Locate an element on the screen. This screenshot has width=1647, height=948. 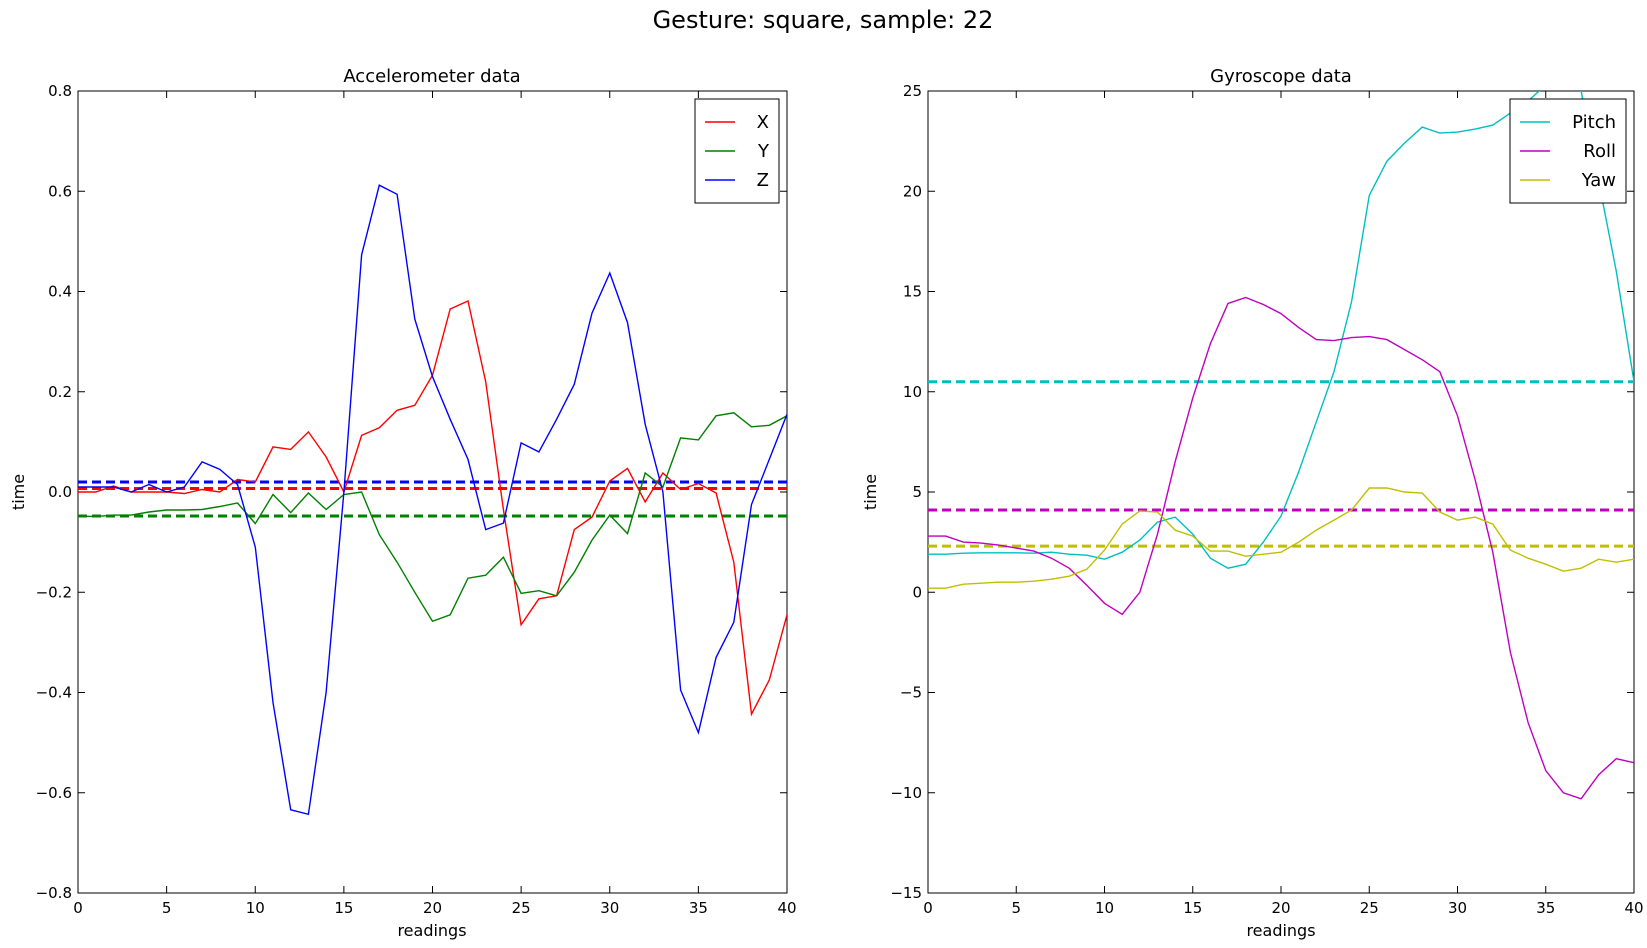
y-tick-label: 0.6 is located at coordinates (60, 191).